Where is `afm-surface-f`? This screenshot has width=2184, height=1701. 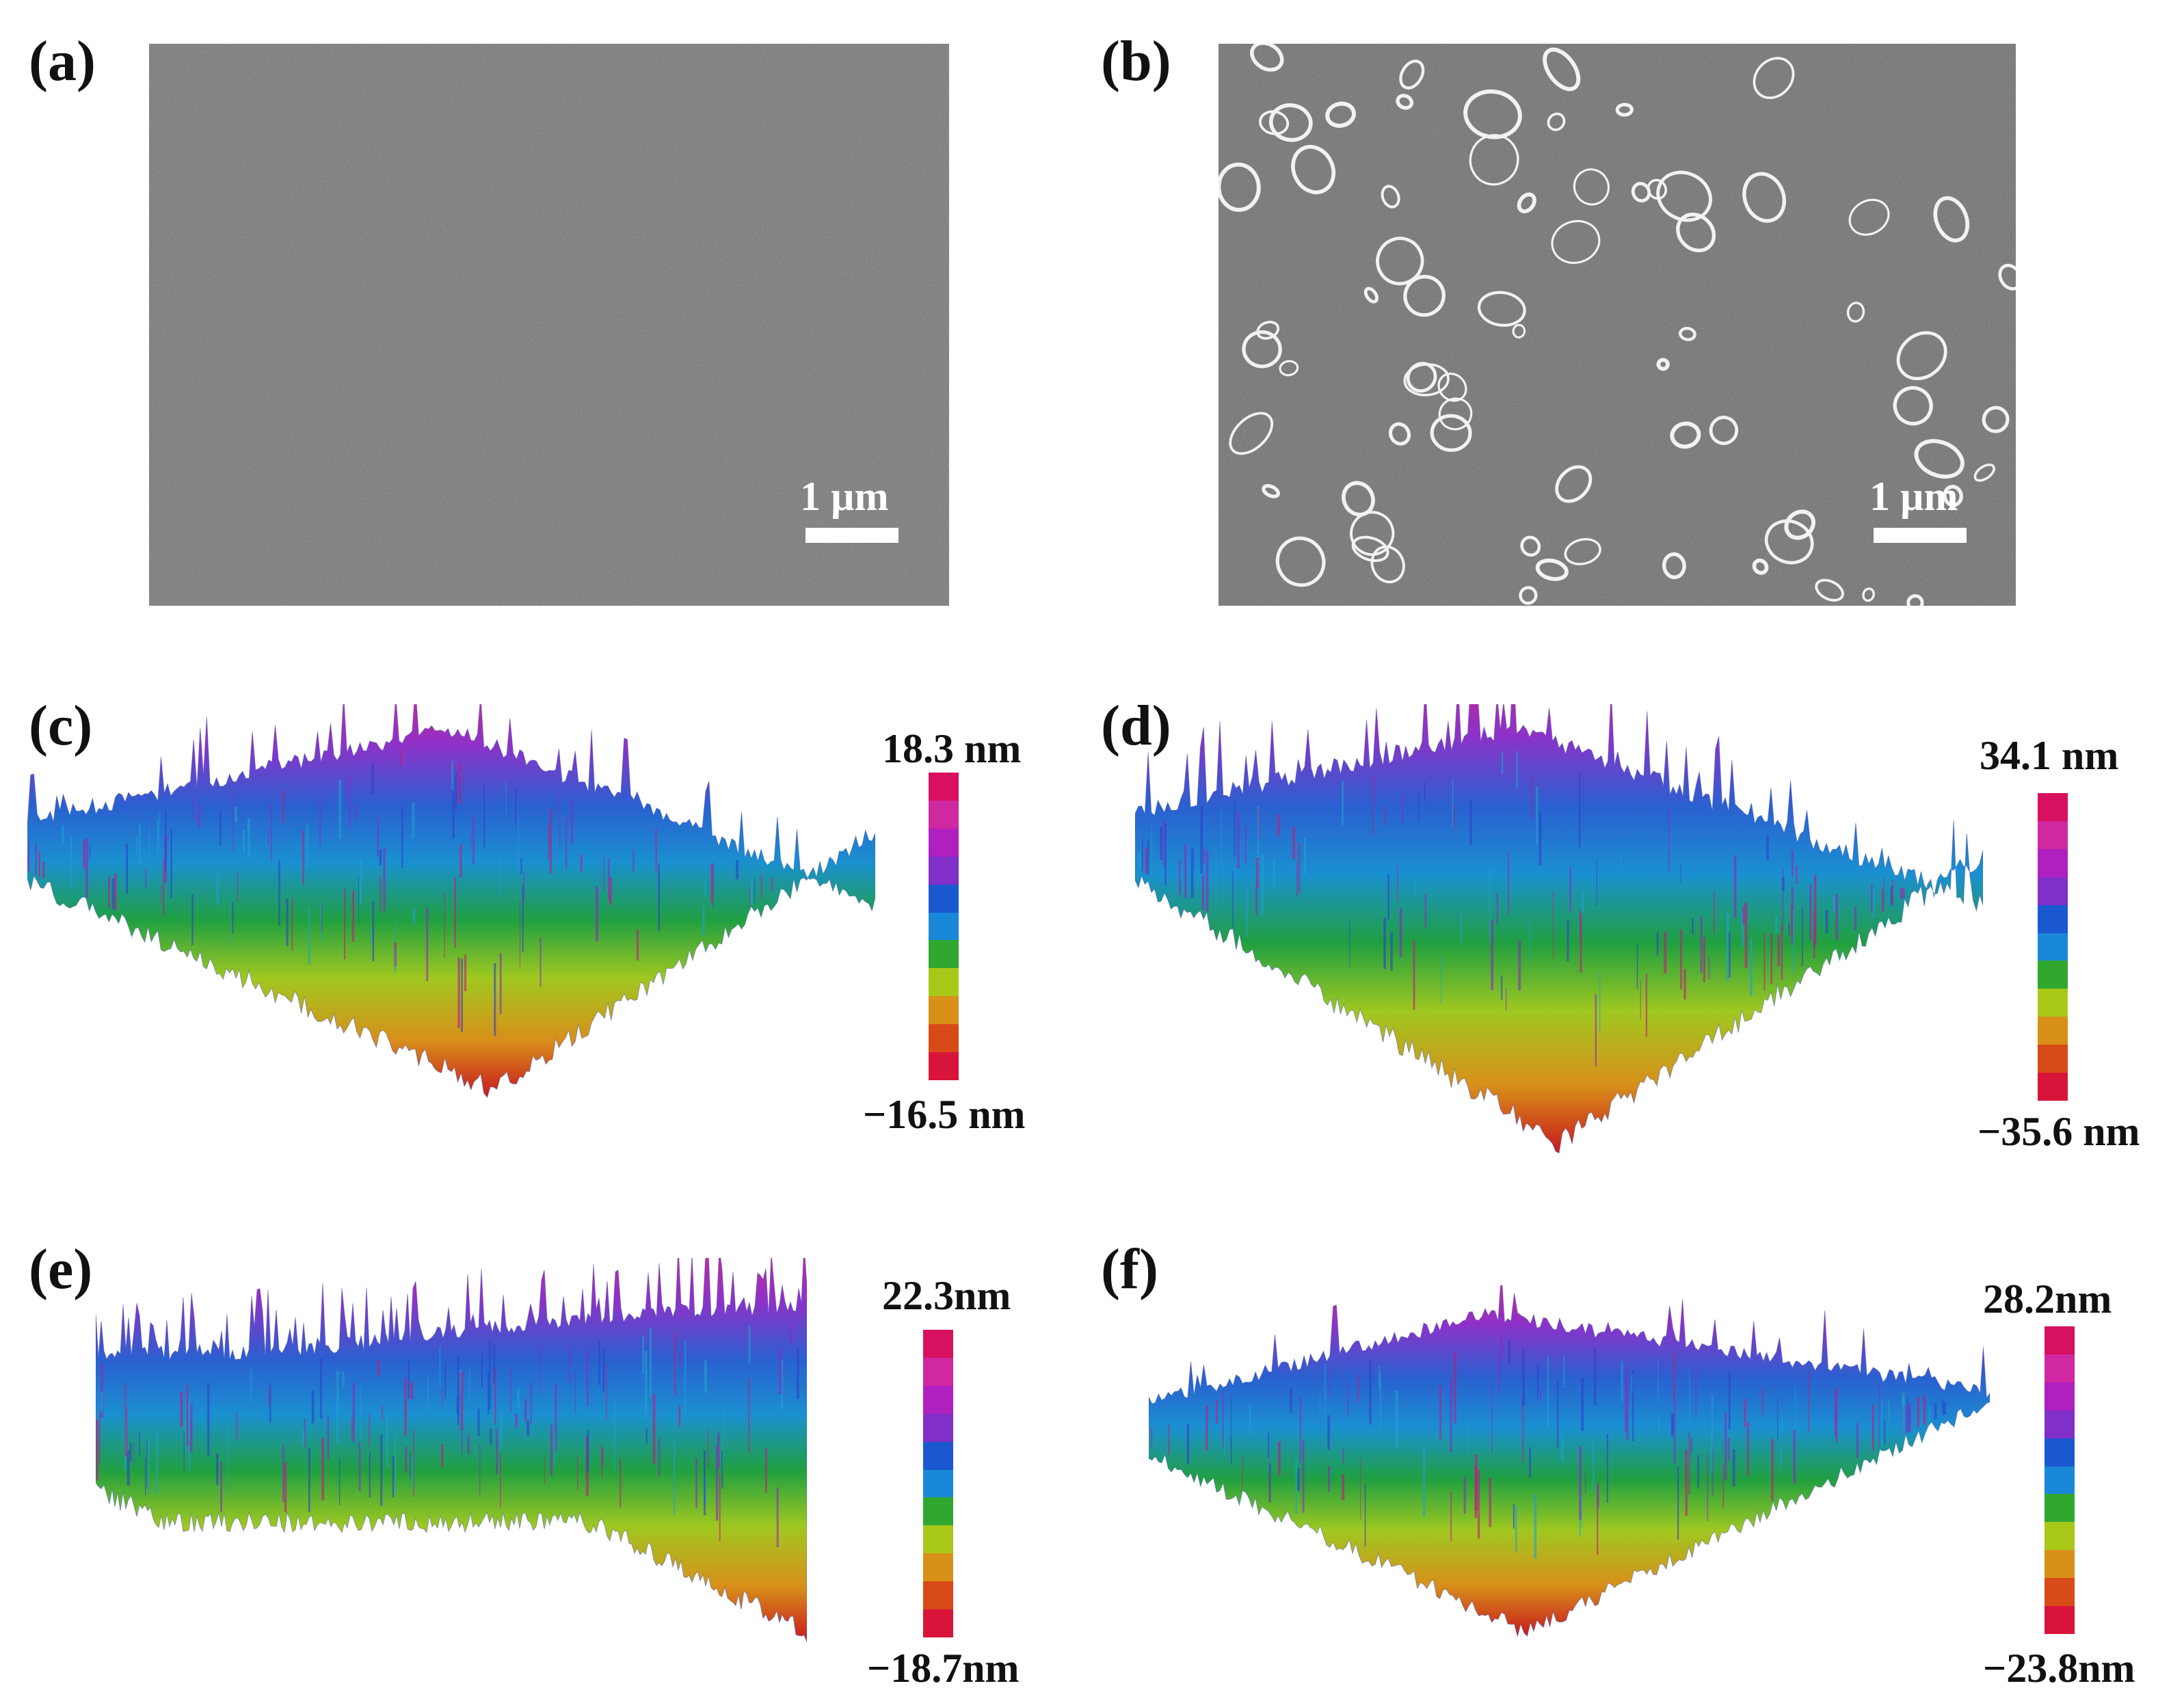 afm-surface-f is located at coordinates (1569, 1462).